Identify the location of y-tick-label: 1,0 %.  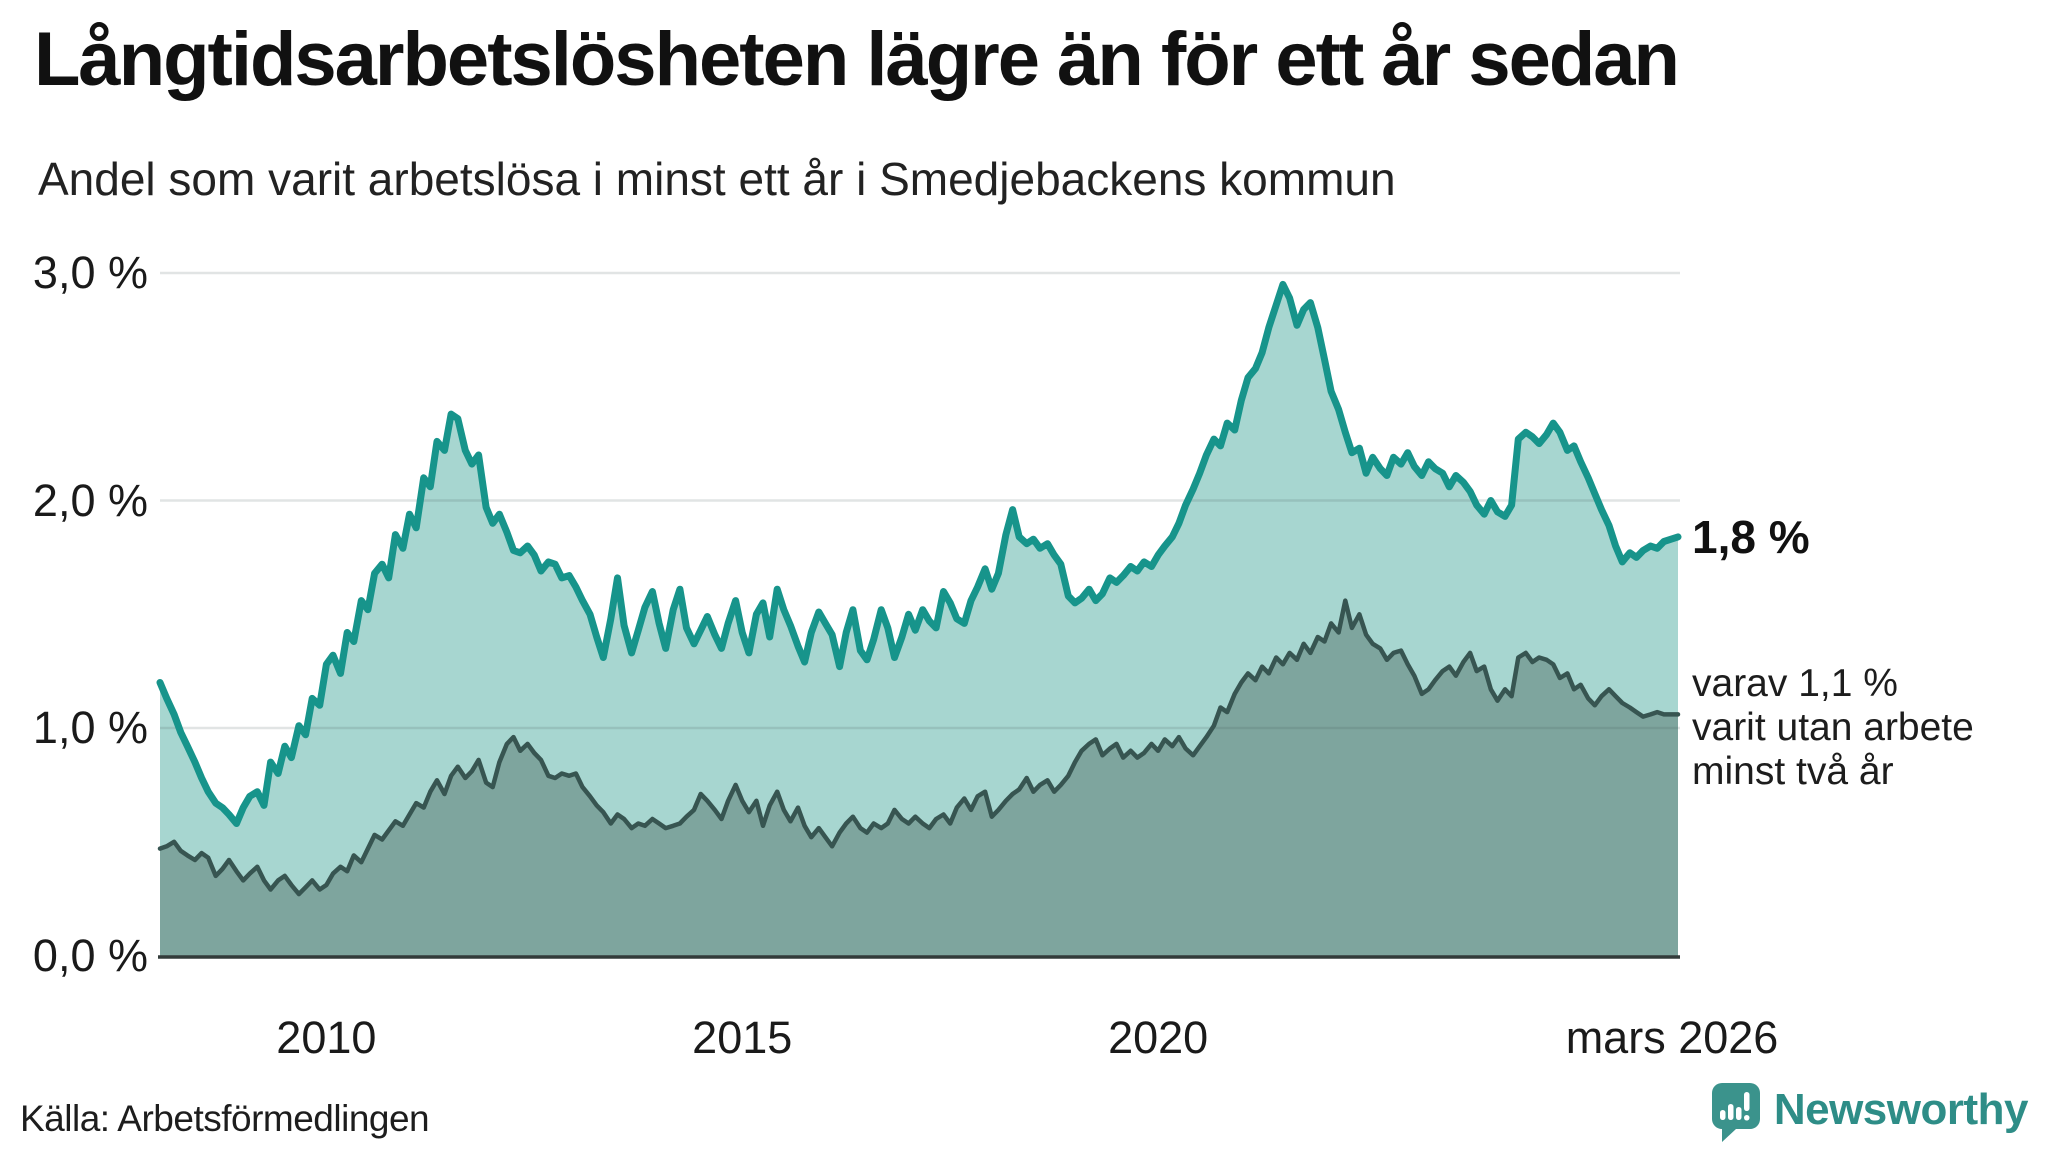
(90, 727).